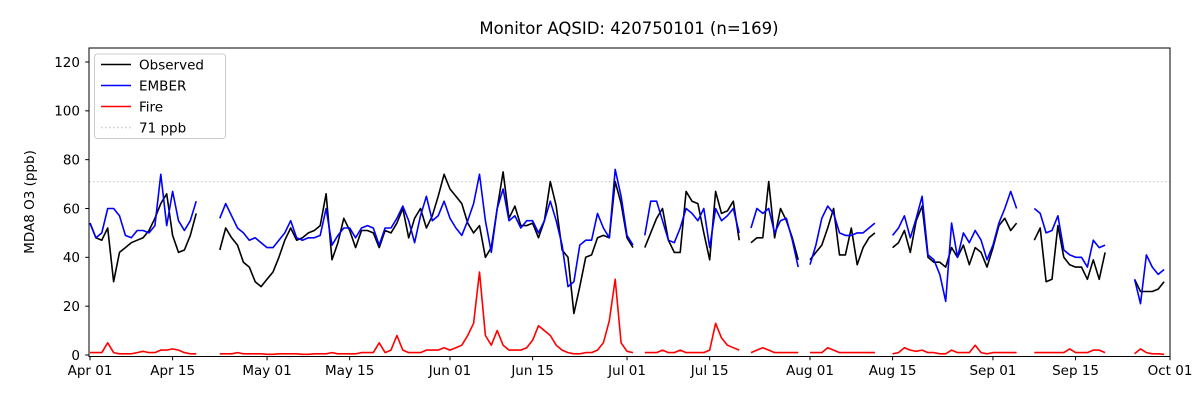 This screenshot has height=404, width=1200. I want to click on legend-label-71-ppb: 71 ppb, so click(162, 128).